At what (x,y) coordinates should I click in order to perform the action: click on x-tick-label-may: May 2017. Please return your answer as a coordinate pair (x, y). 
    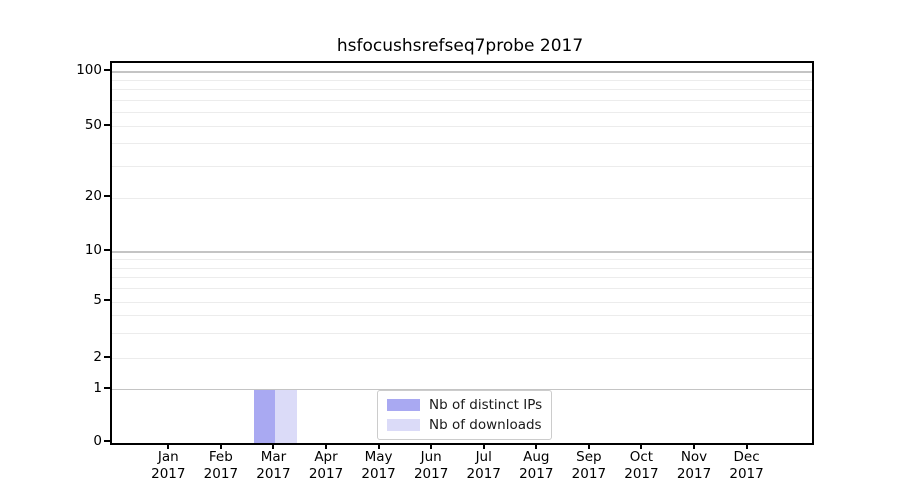
    Looking at the image, I should click on (379, 466).